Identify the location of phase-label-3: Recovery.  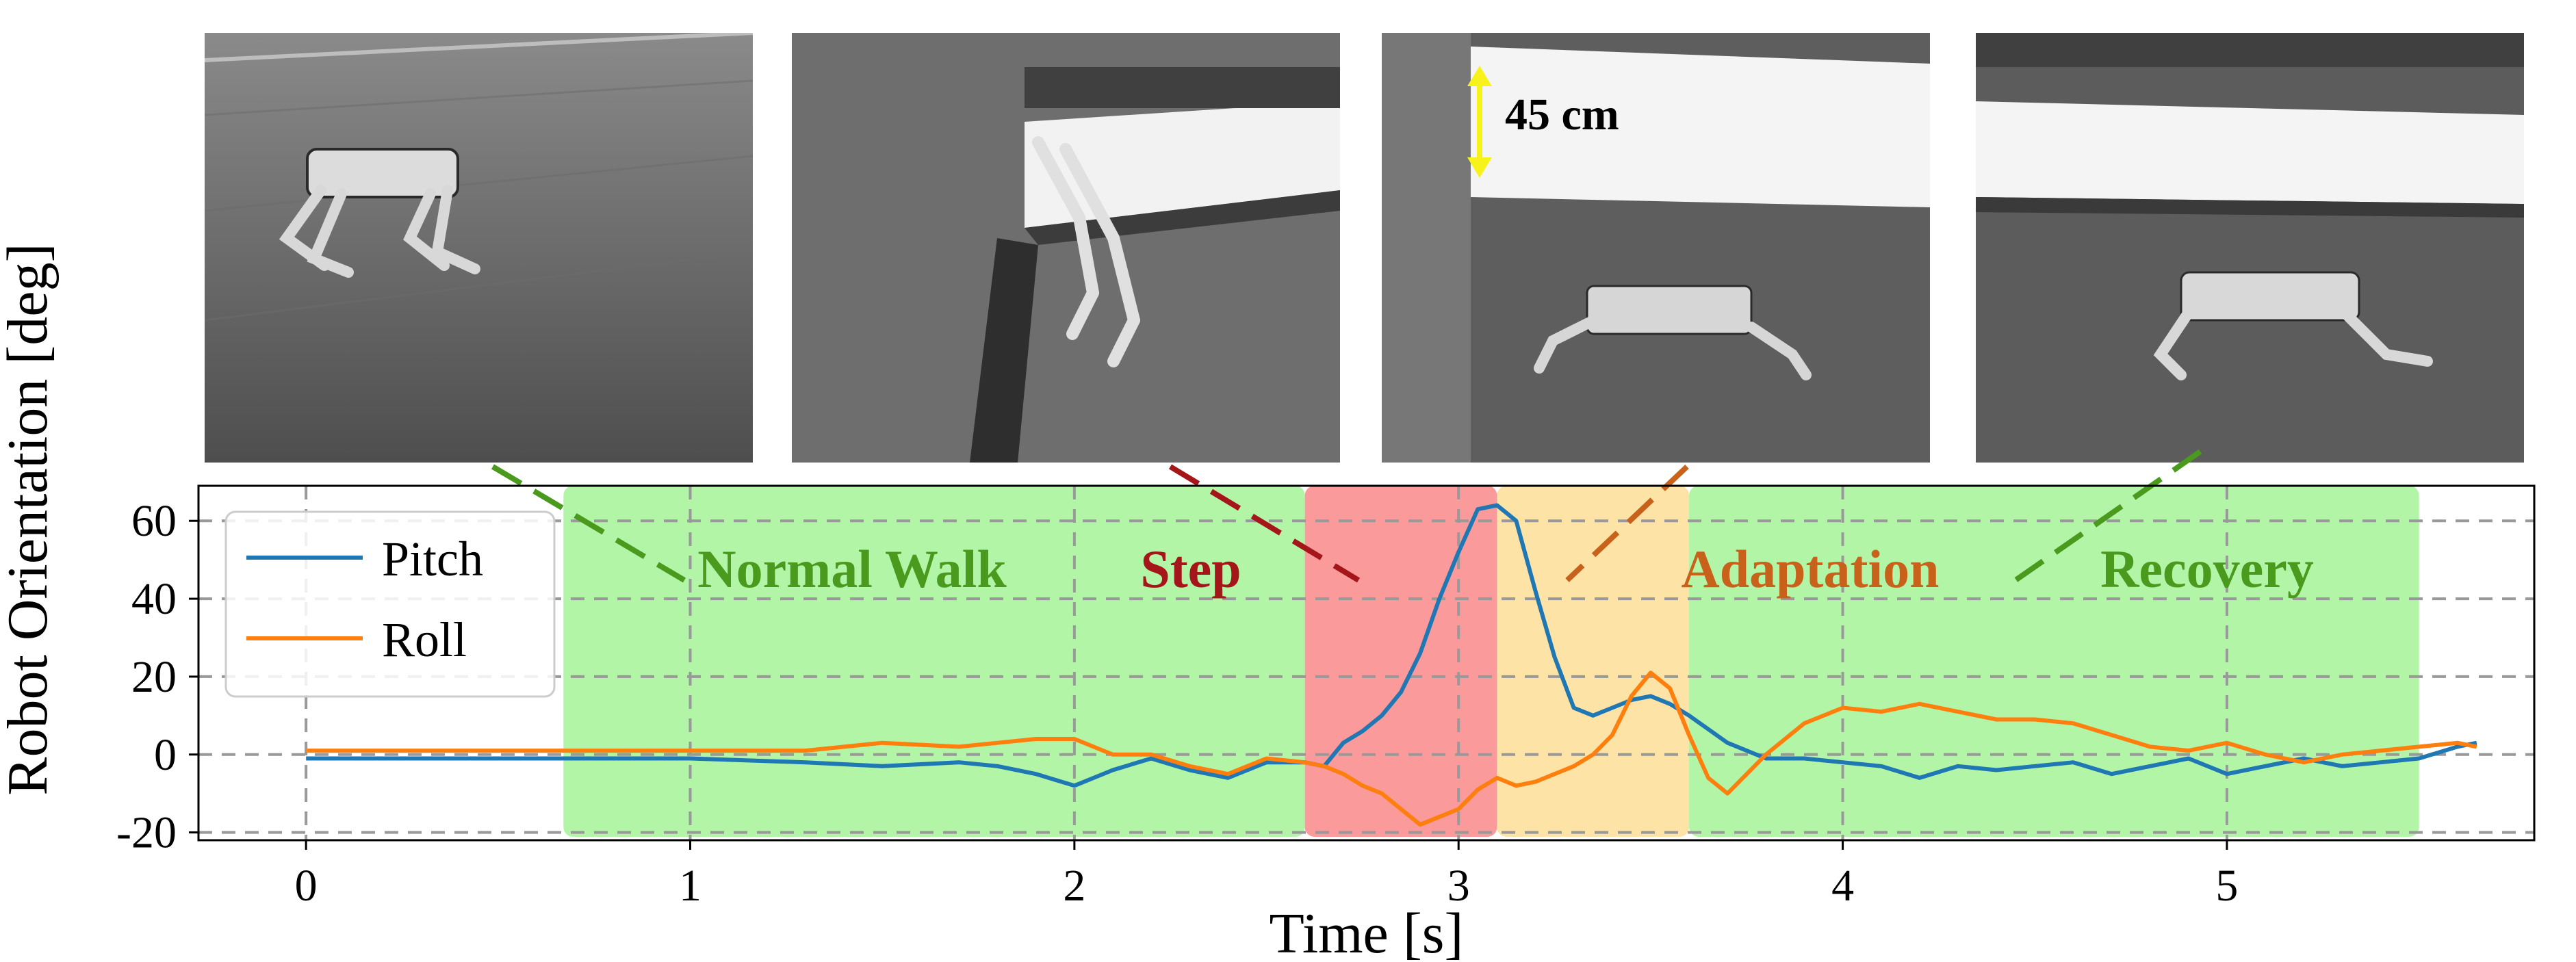
(2207, 569).